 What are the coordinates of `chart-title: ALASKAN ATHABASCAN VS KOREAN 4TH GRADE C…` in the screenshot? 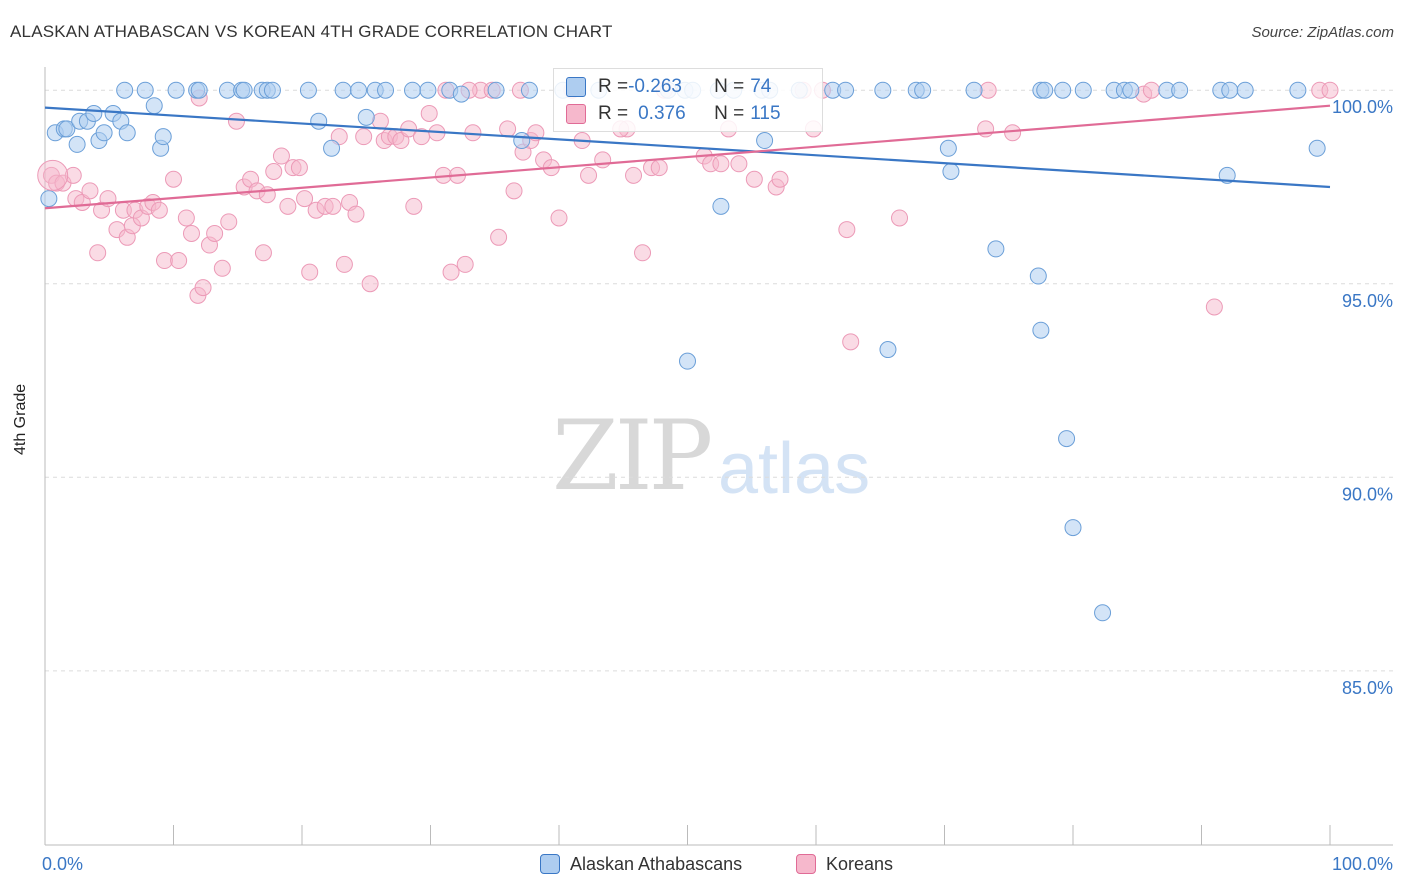 It's located at (311, 31).